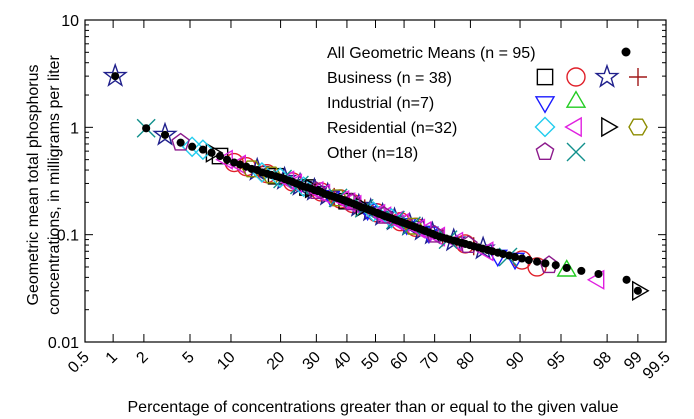 This screenshot has height=419, width=694. Describe the element at coordinates (142, 358) in the screenshot. I see `x-tick-label: 2` at that location.